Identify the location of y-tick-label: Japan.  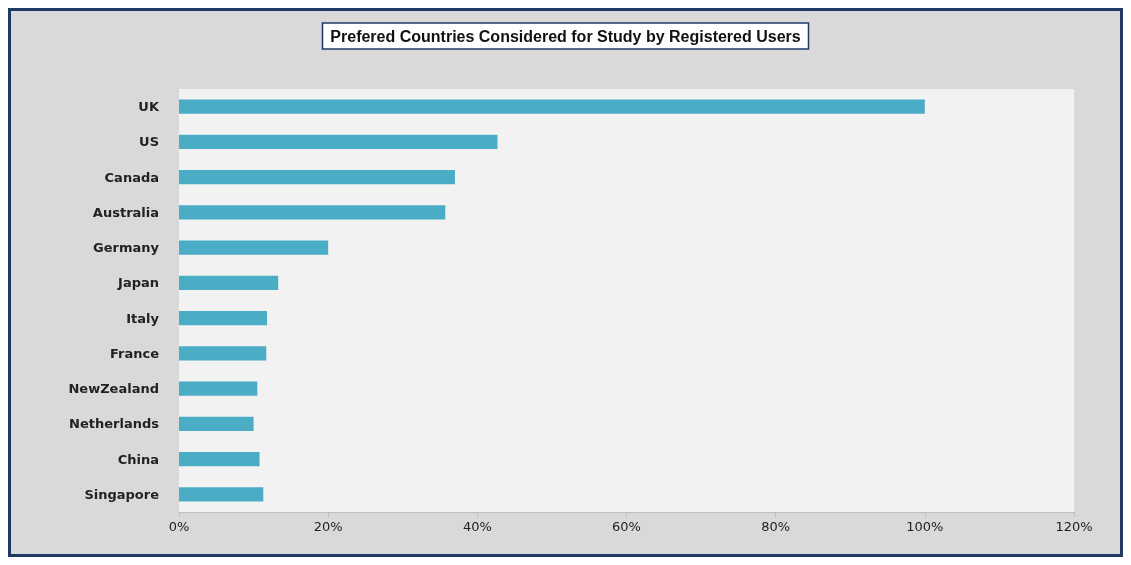
(138, 283).